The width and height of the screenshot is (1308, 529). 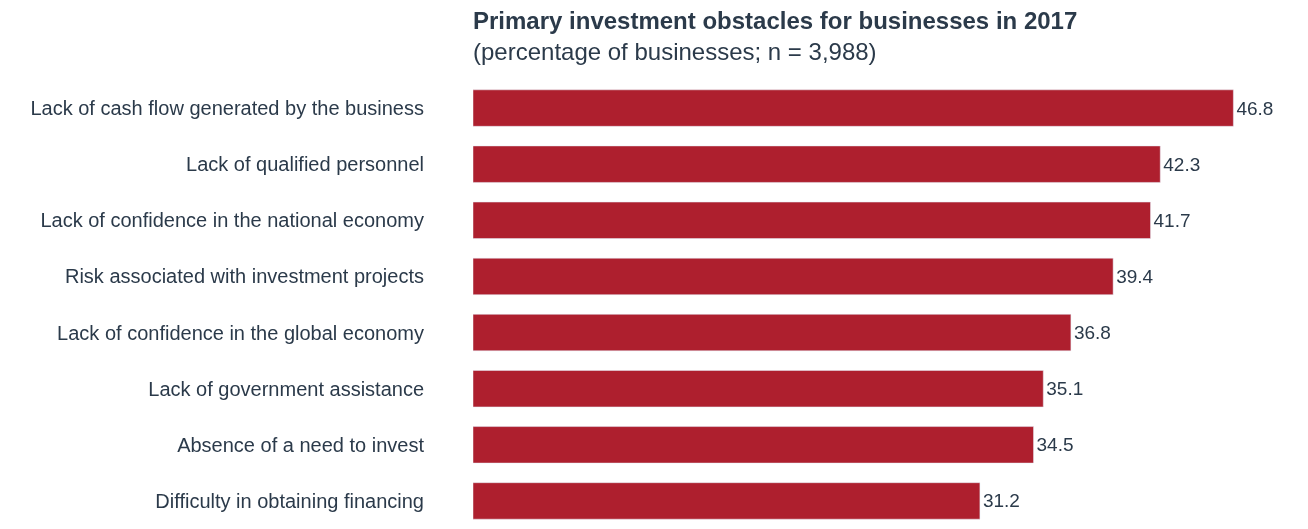 What do you see at coordinates (1065, 389) in the screenshot?
I see `data-label: 35.1` at bounding box center [1065, 389].